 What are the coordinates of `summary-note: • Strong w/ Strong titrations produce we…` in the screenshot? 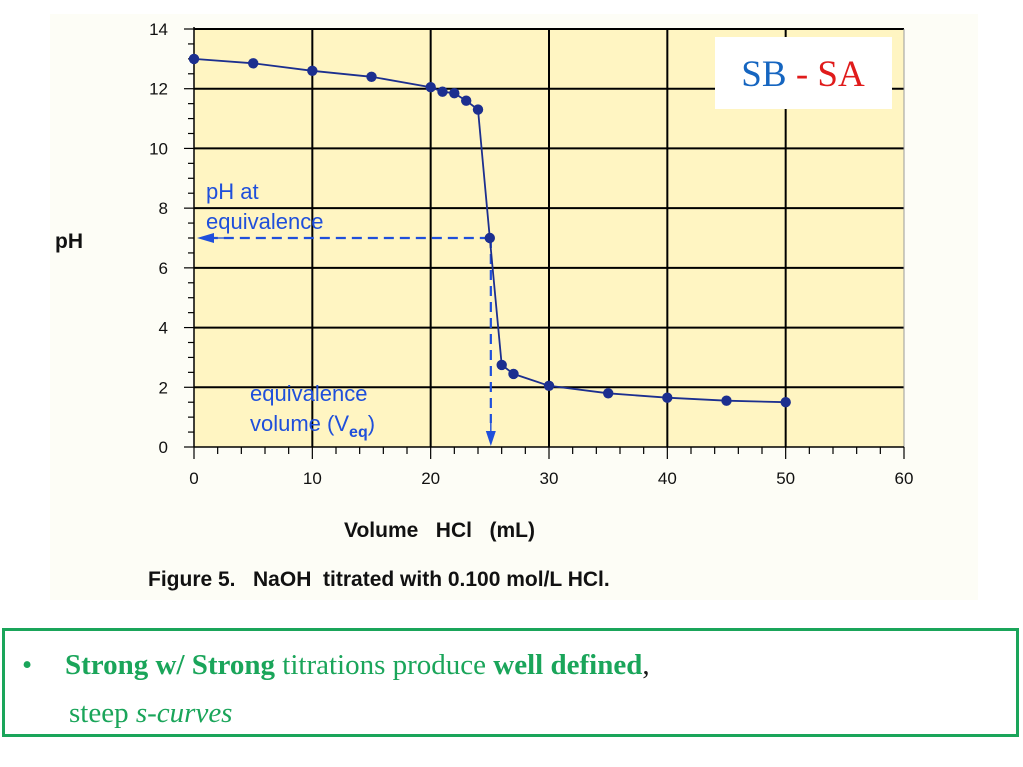 It's located at (510, 682).